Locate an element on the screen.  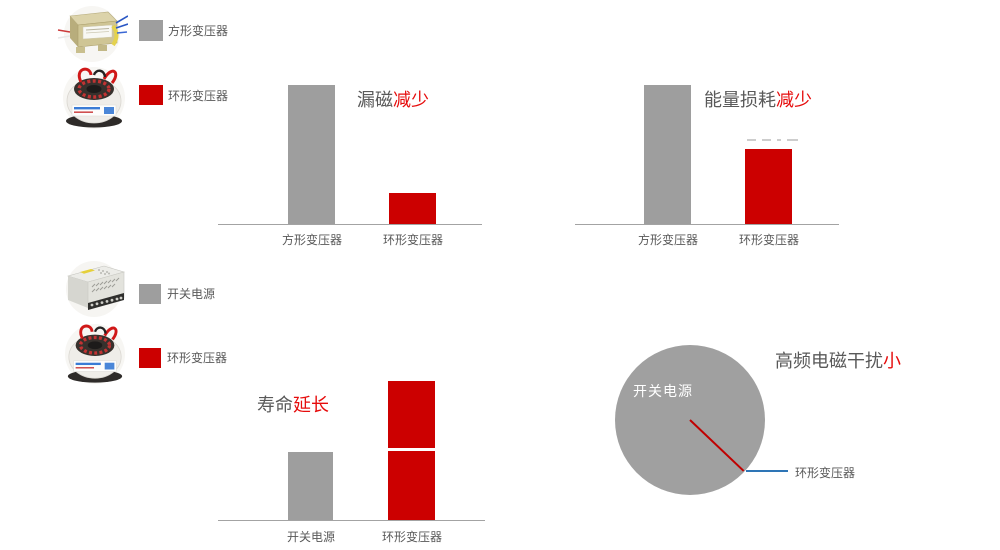
category-label: 开关电源 is located at coordinates (310, 537).